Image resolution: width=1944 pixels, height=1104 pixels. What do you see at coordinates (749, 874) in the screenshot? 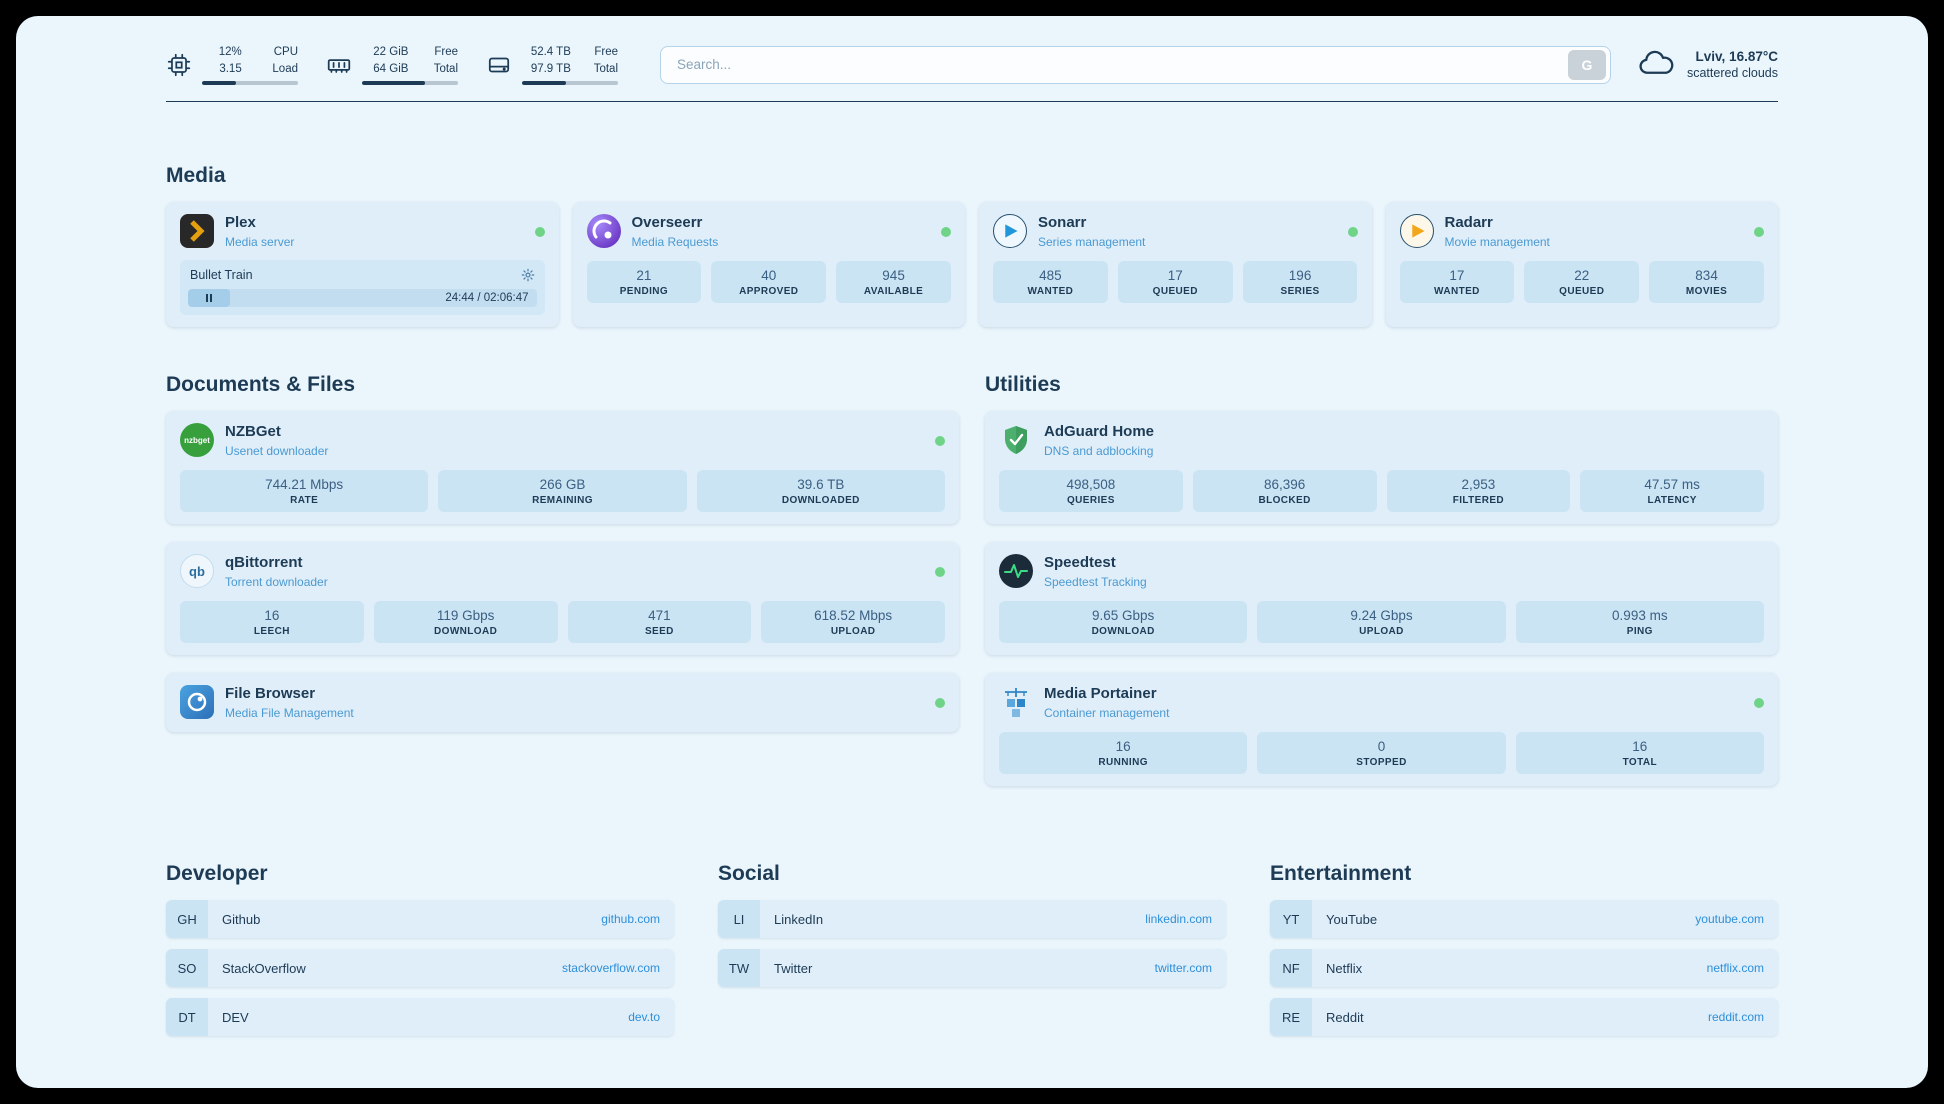
I see `section-title-social: Social` at bounding box center [749, 874].